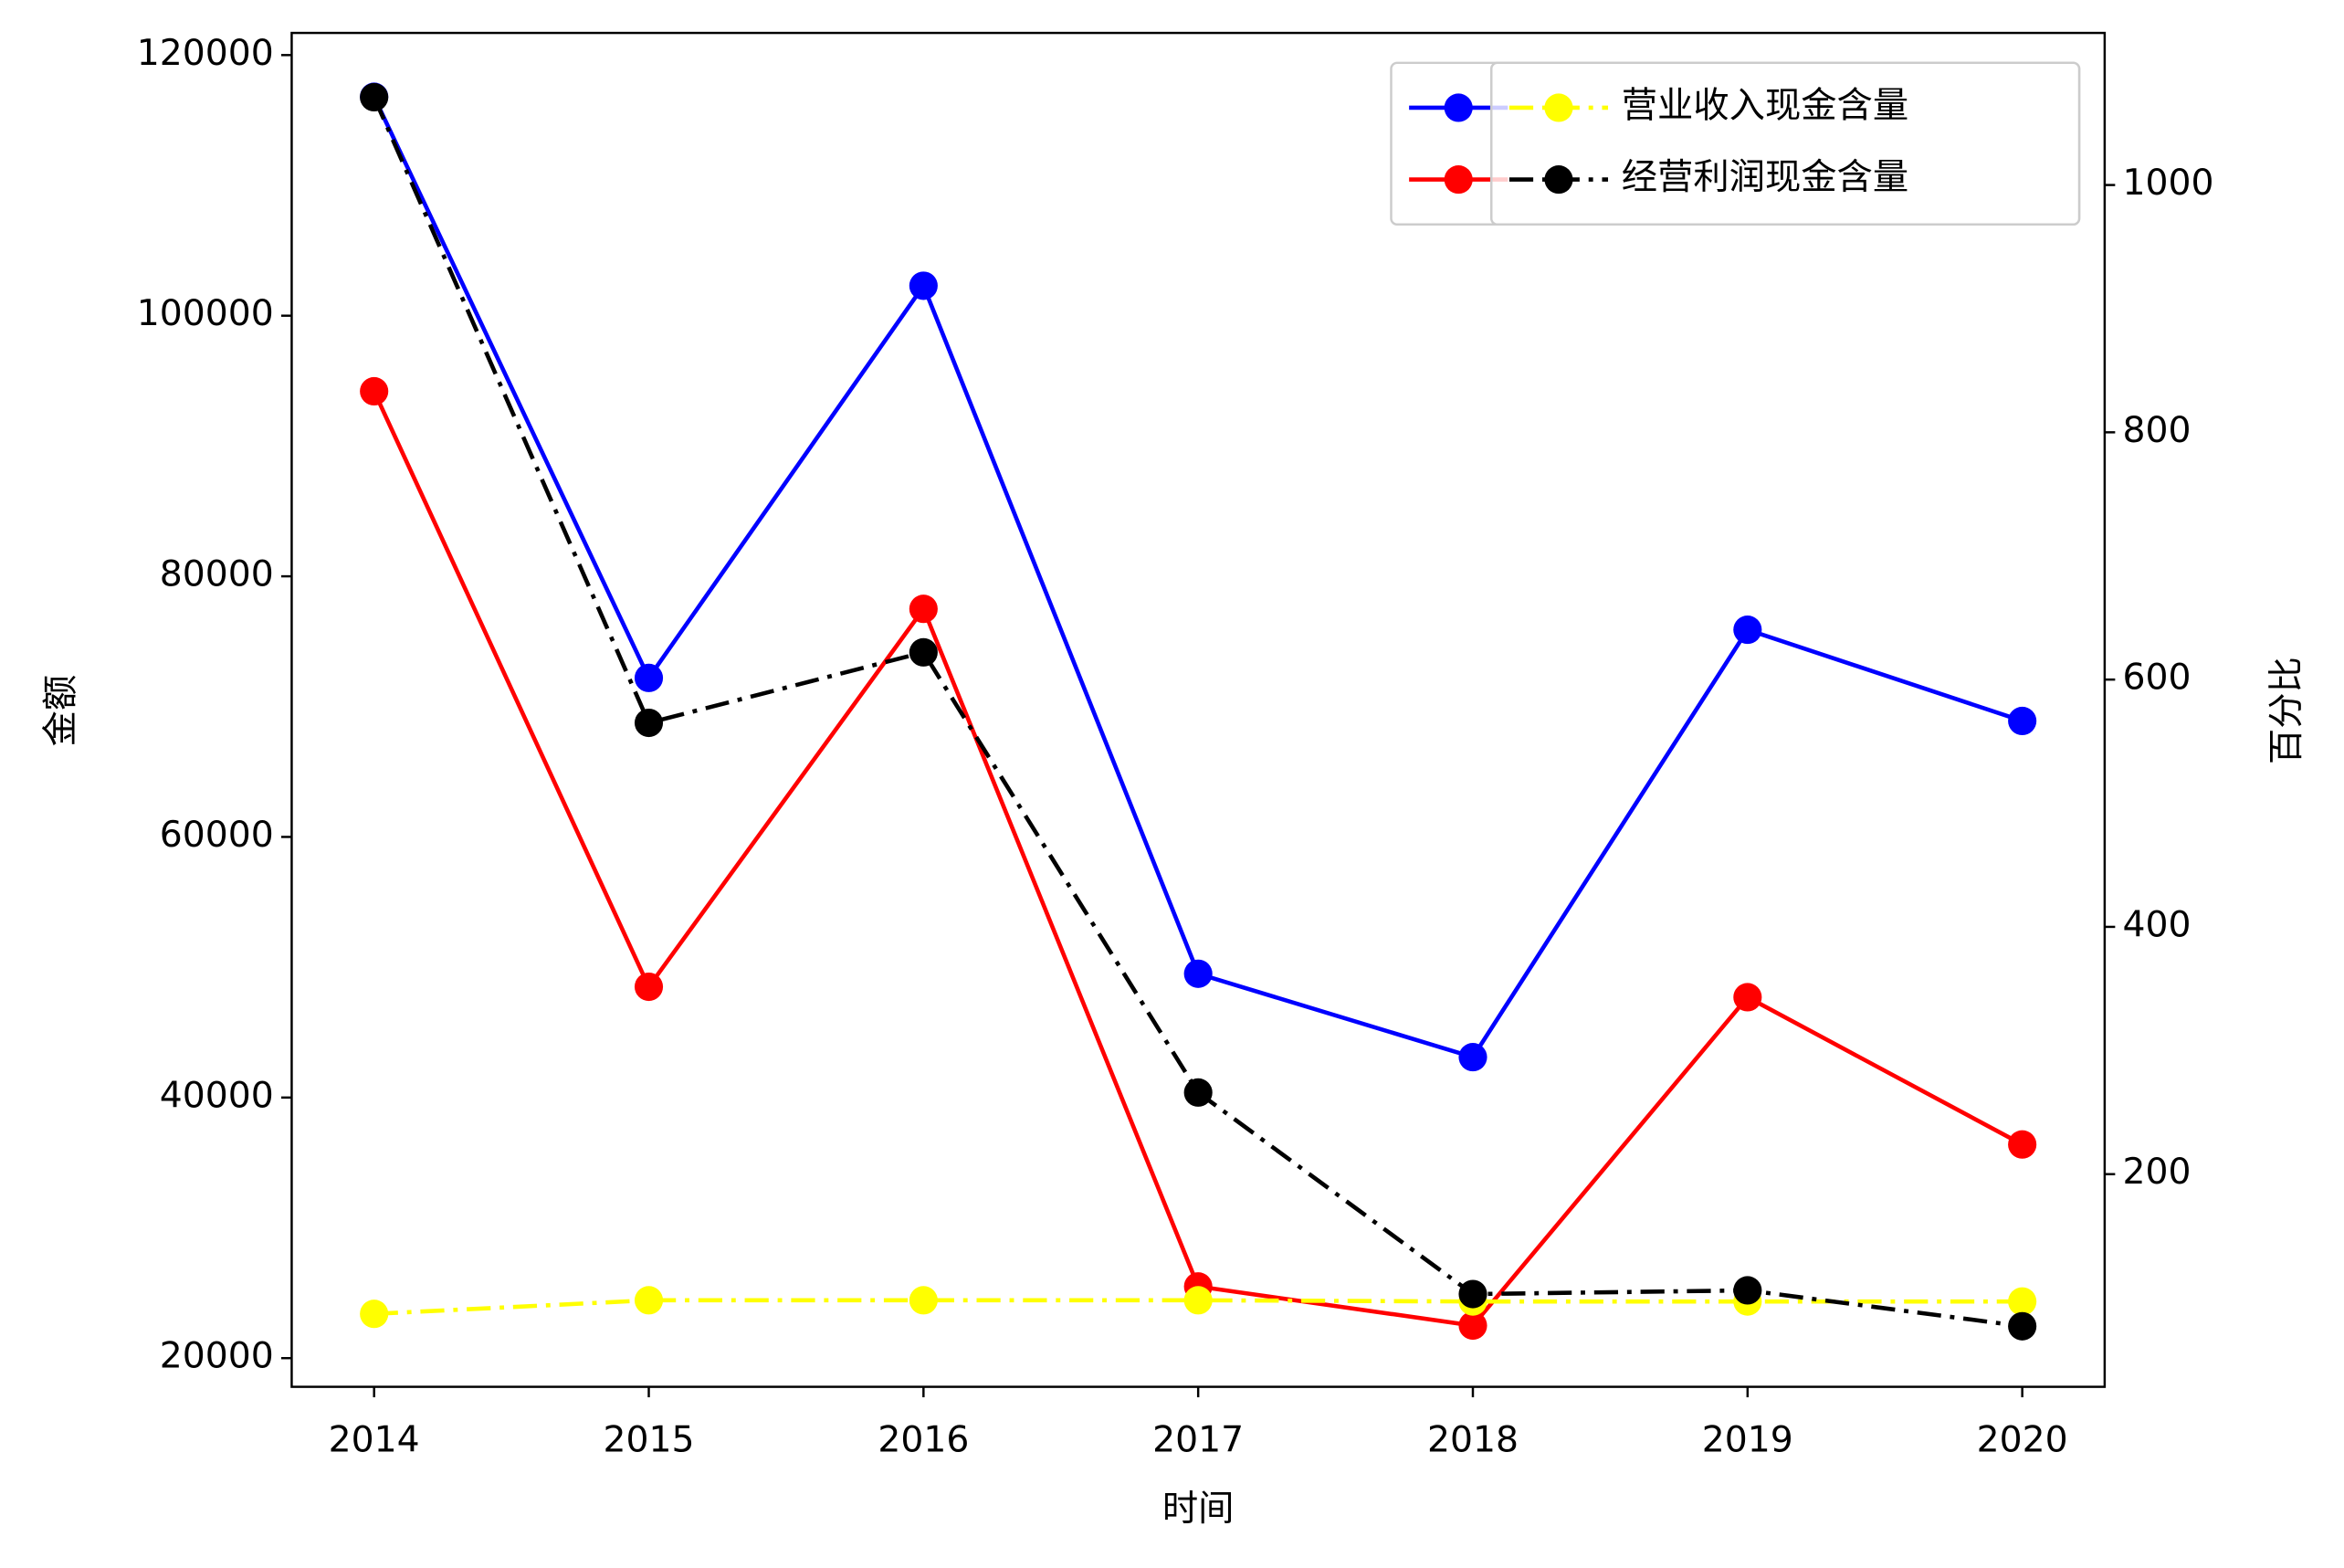 The height and width of the screenshot is (1568, 2344). What do you see at coordinates (205, 53) in the screenshot?
I see `y-tick-label: 120000` at bounding box center [205, 53].